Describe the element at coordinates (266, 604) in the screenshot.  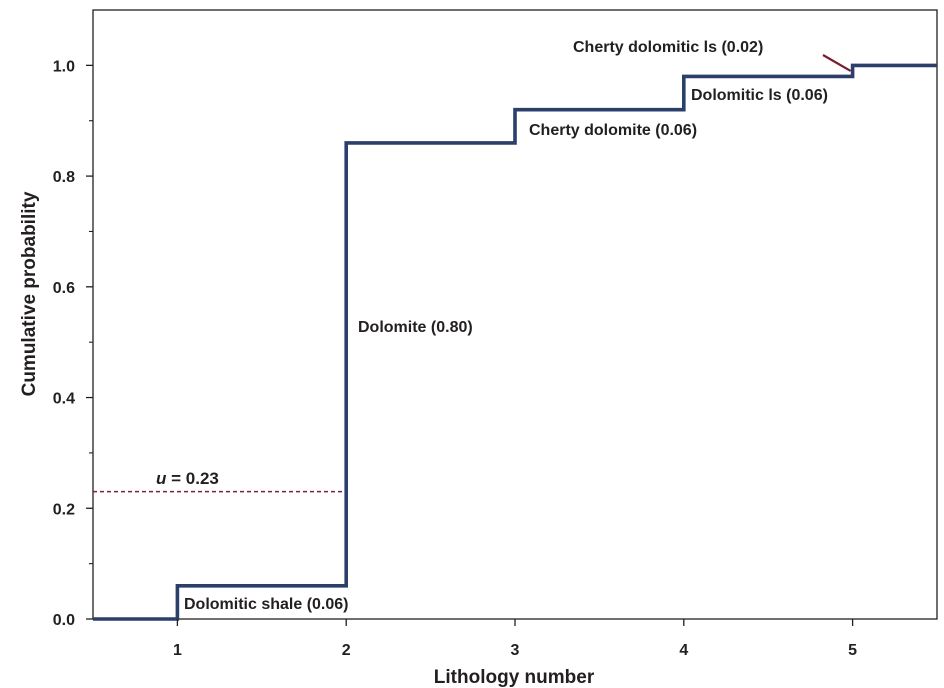
I see `annotation-dolomitic-shale: Dolomitic shale (0.06)` at that location.